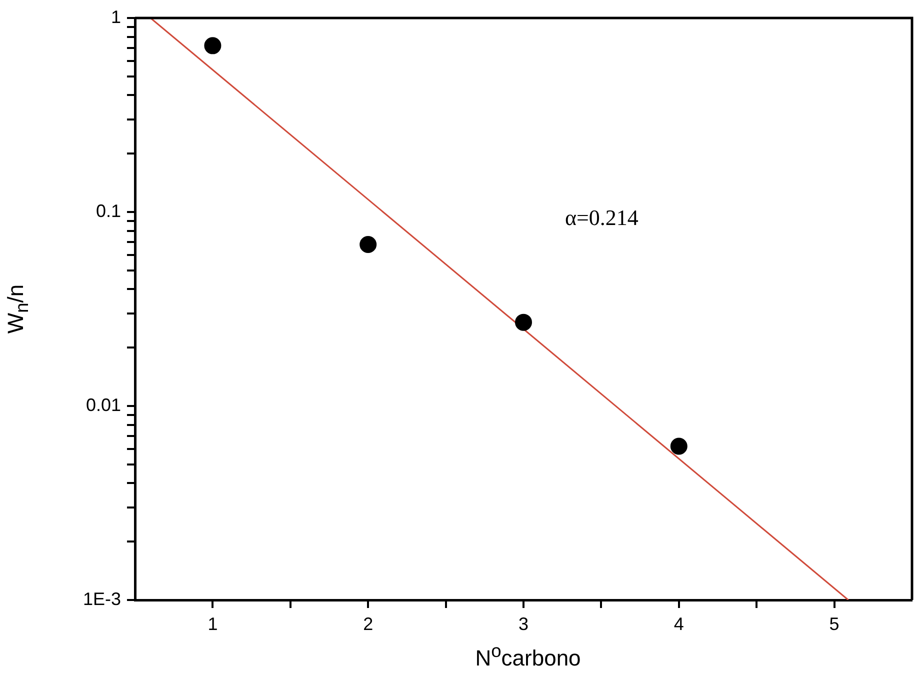  I want to click on y-tick-label: 0.1, so click(108, 210).